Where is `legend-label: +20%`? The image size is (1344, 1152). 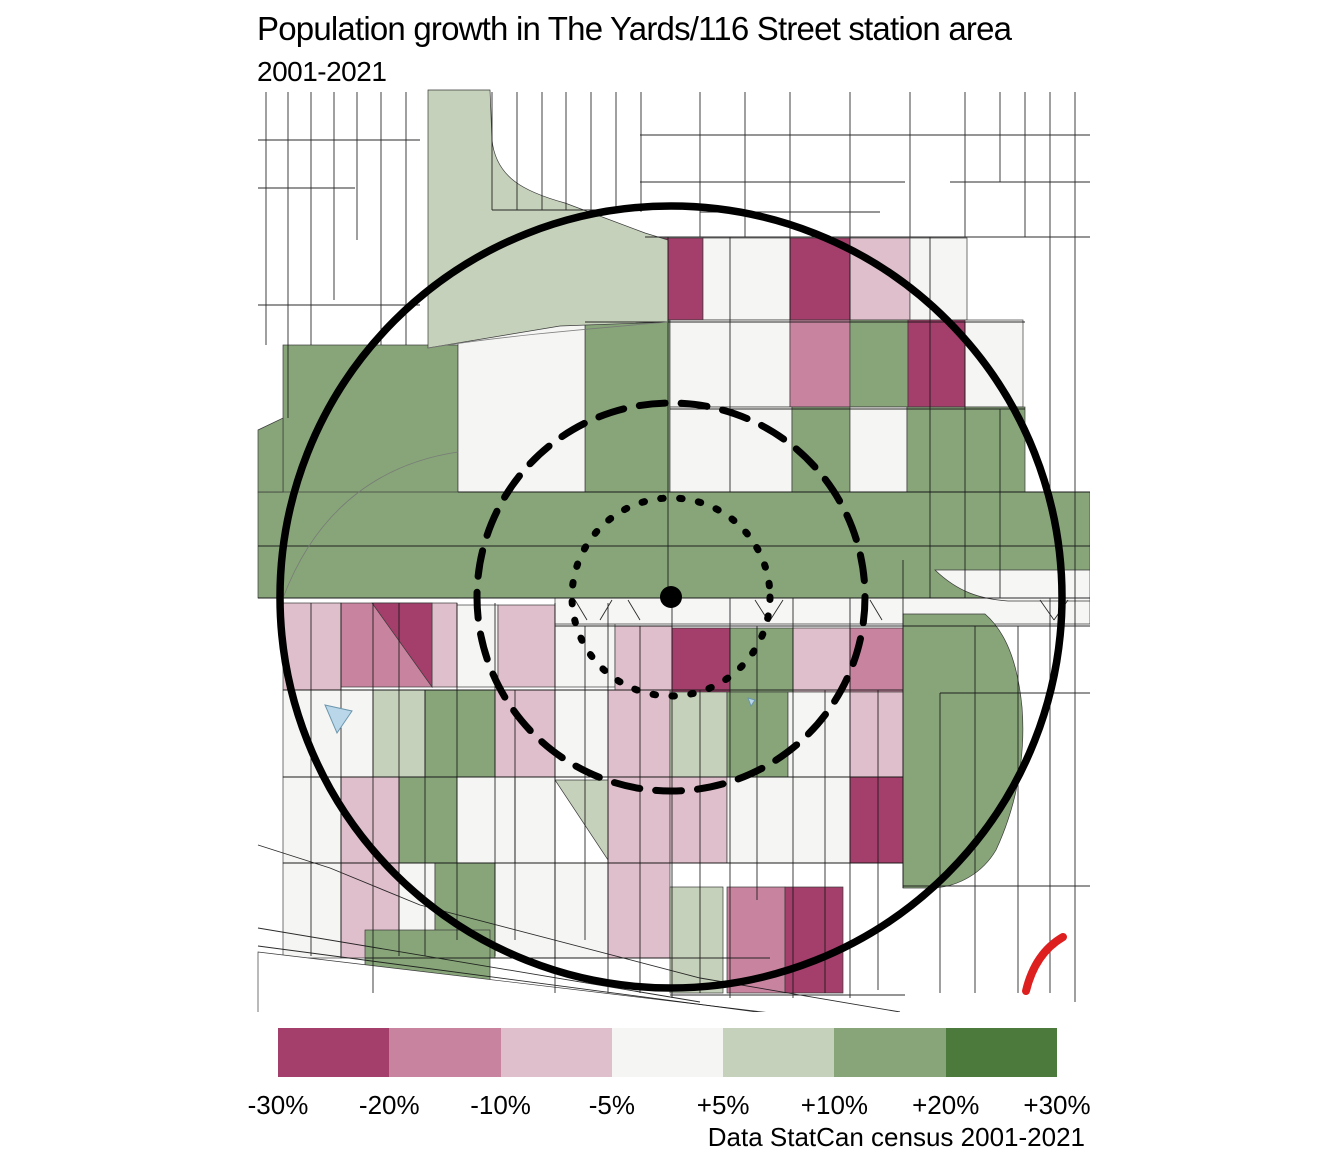
legend-label: +20% is located at coordinates (946, 1105).